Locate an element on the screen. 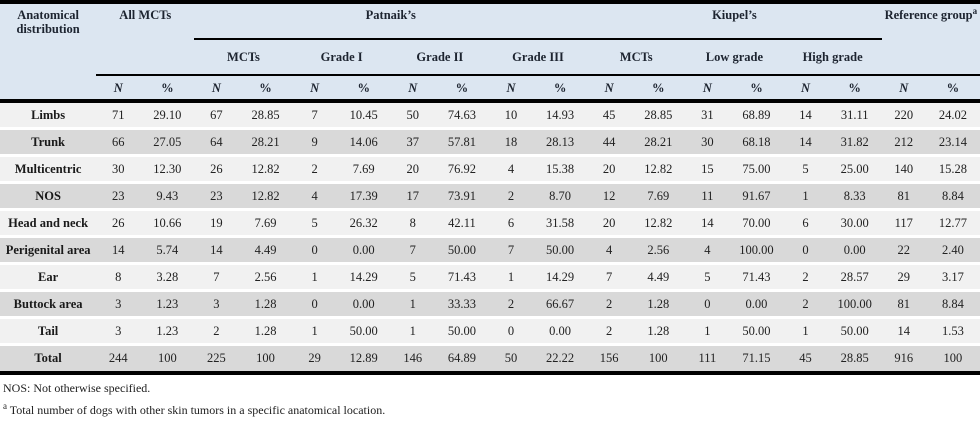  row-label: Buttock area is located at coordinates (48, 304).